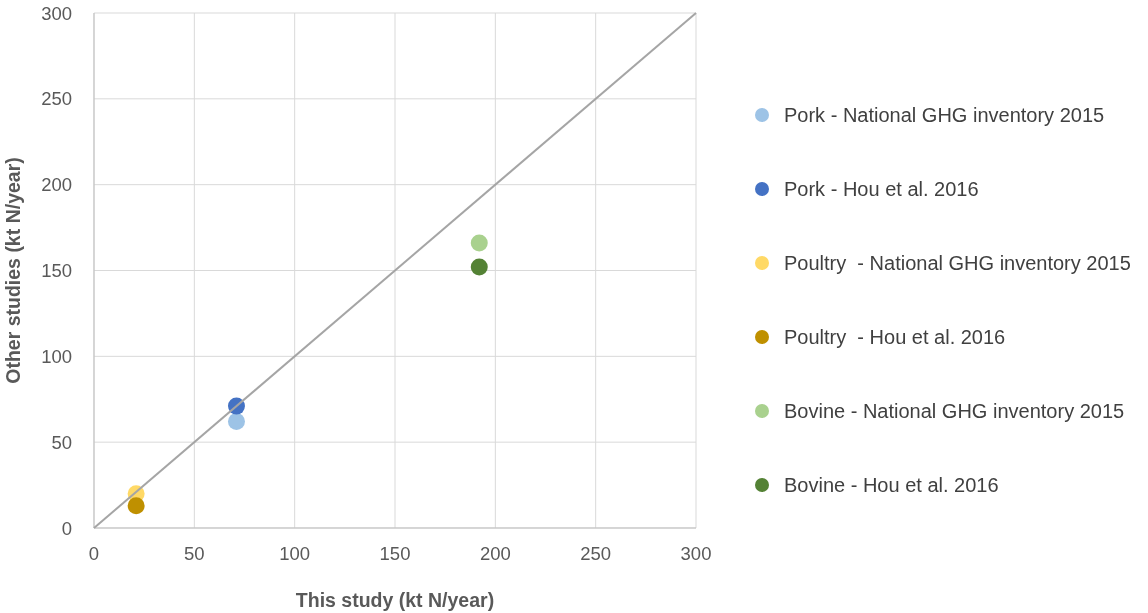 The width and height of the screenshot is (1148, 613). Describe the element at coordinates (56, 13) in the screenshot. I see `y-tick-label: 300` at that location.